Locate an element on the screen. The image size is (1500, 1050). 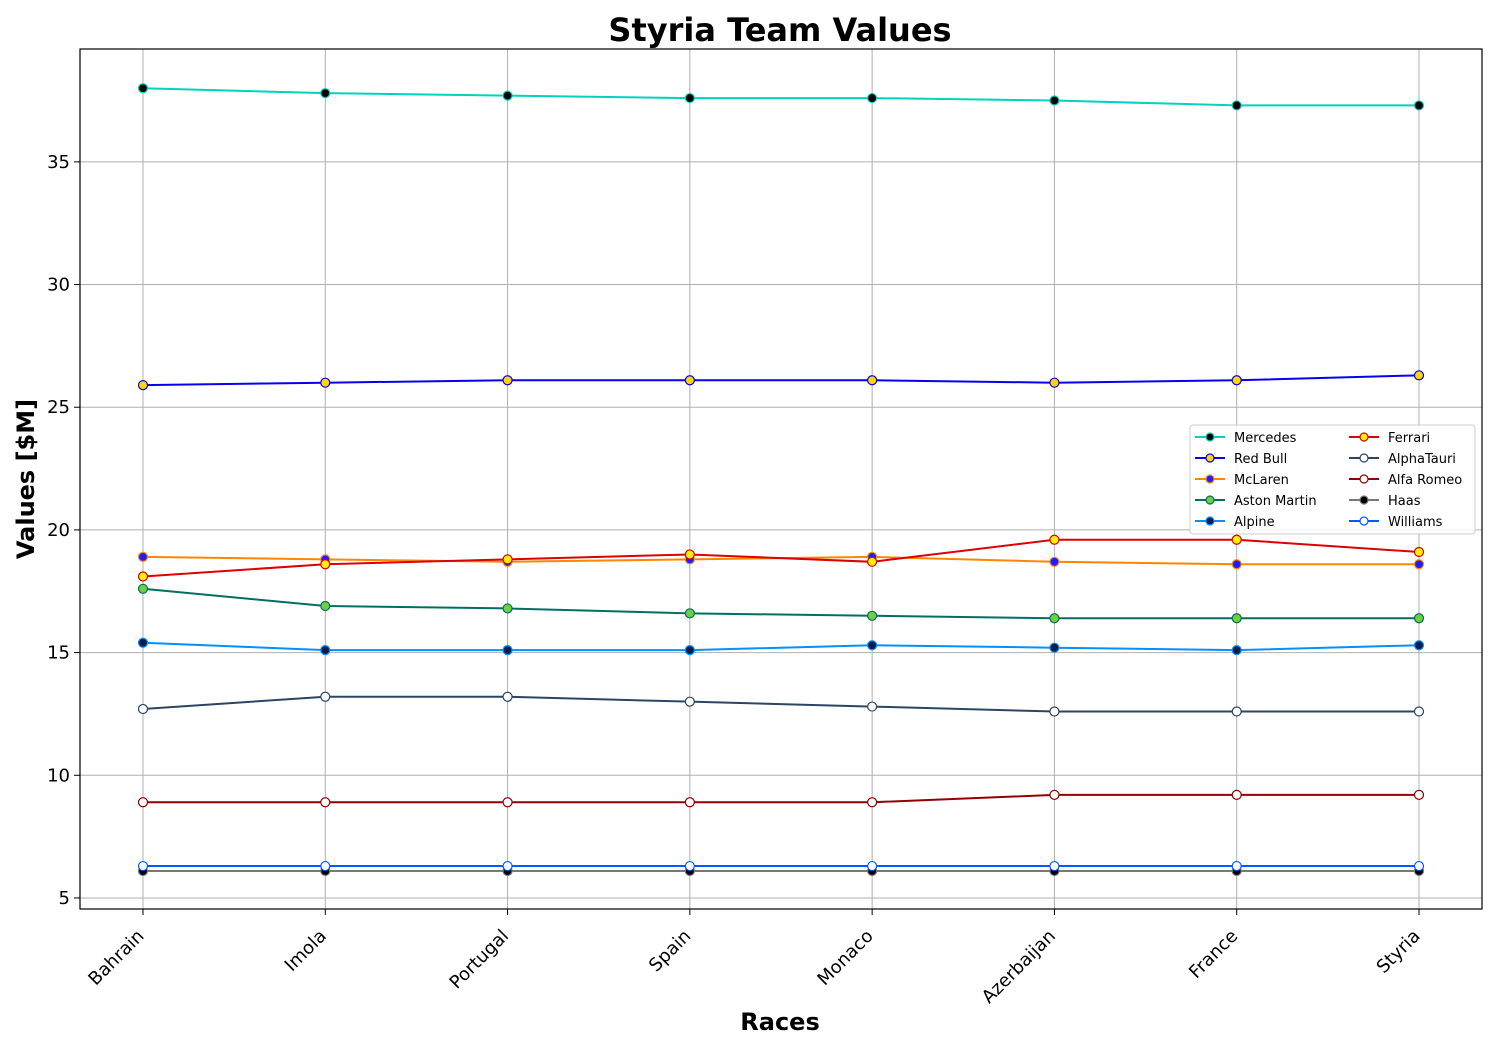
legend-label: McLaren is located at coordinates (1261, 480).